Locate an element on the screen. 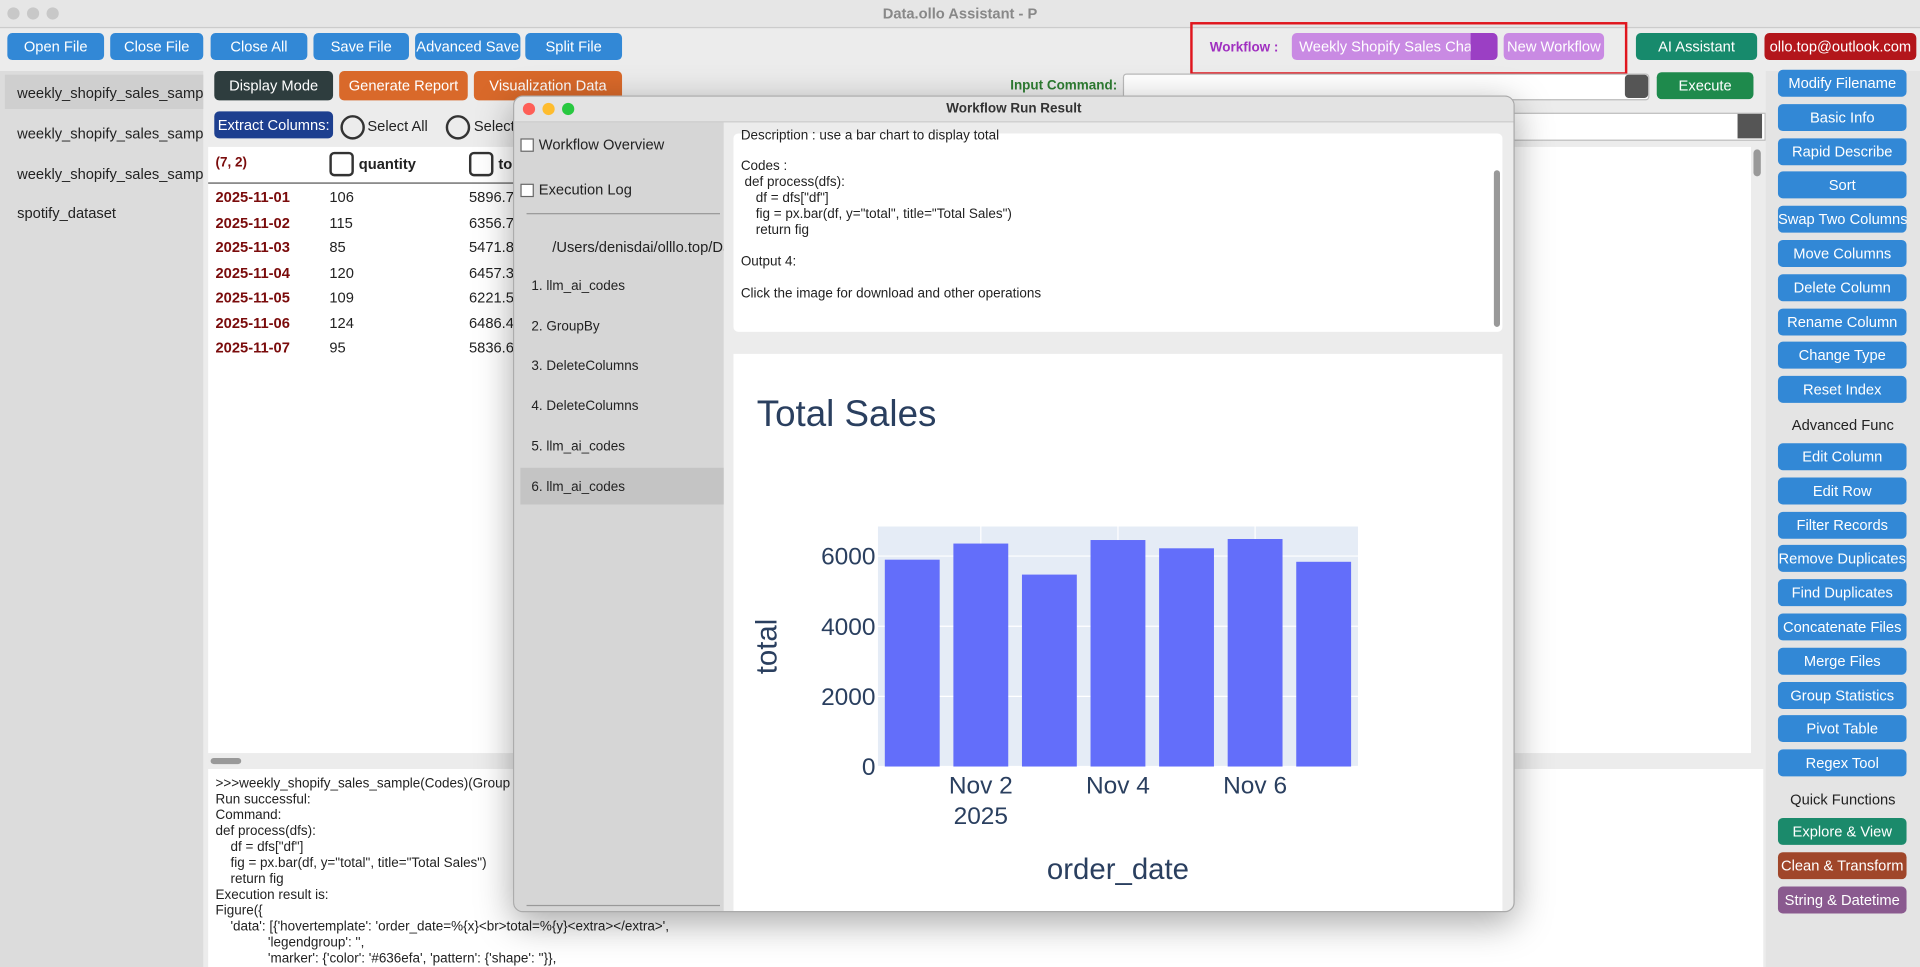 The image size is (1920, 967). console-line: 'legendgroup': '', is located at coordinates (290, 943).